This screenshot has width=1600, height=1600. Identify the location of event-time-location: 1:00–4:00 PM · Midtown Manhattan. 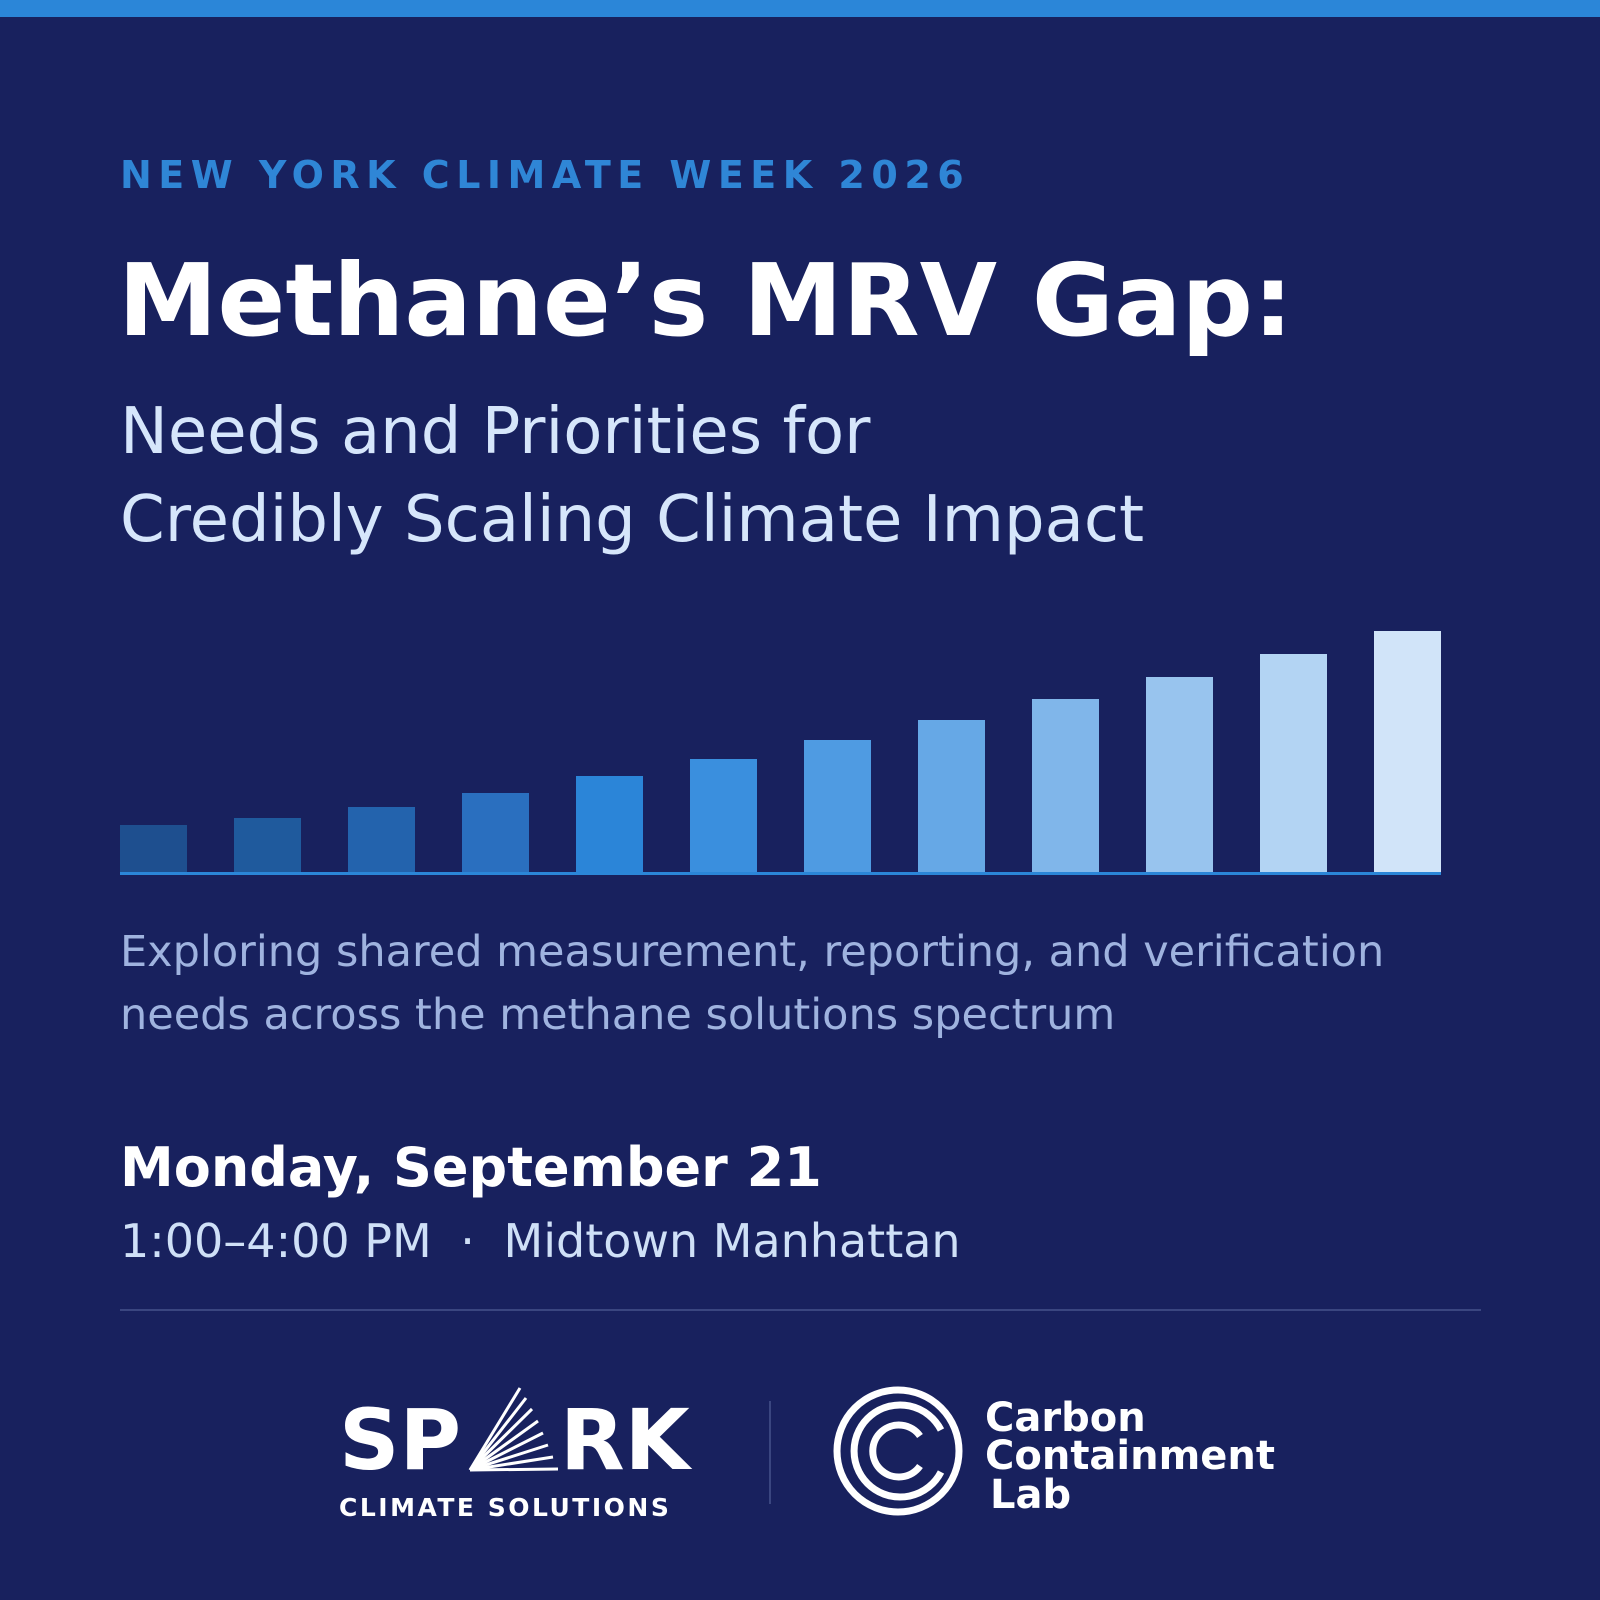
(540, 1241).